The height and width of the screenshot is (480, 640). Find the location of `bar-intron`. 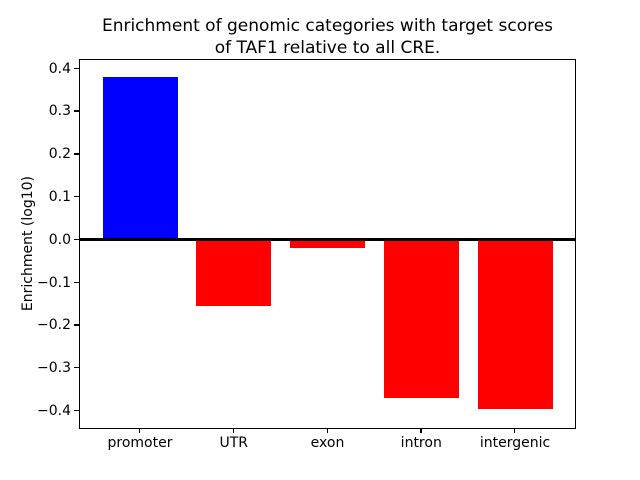

bar-intron is located at coordinates (421, 319).